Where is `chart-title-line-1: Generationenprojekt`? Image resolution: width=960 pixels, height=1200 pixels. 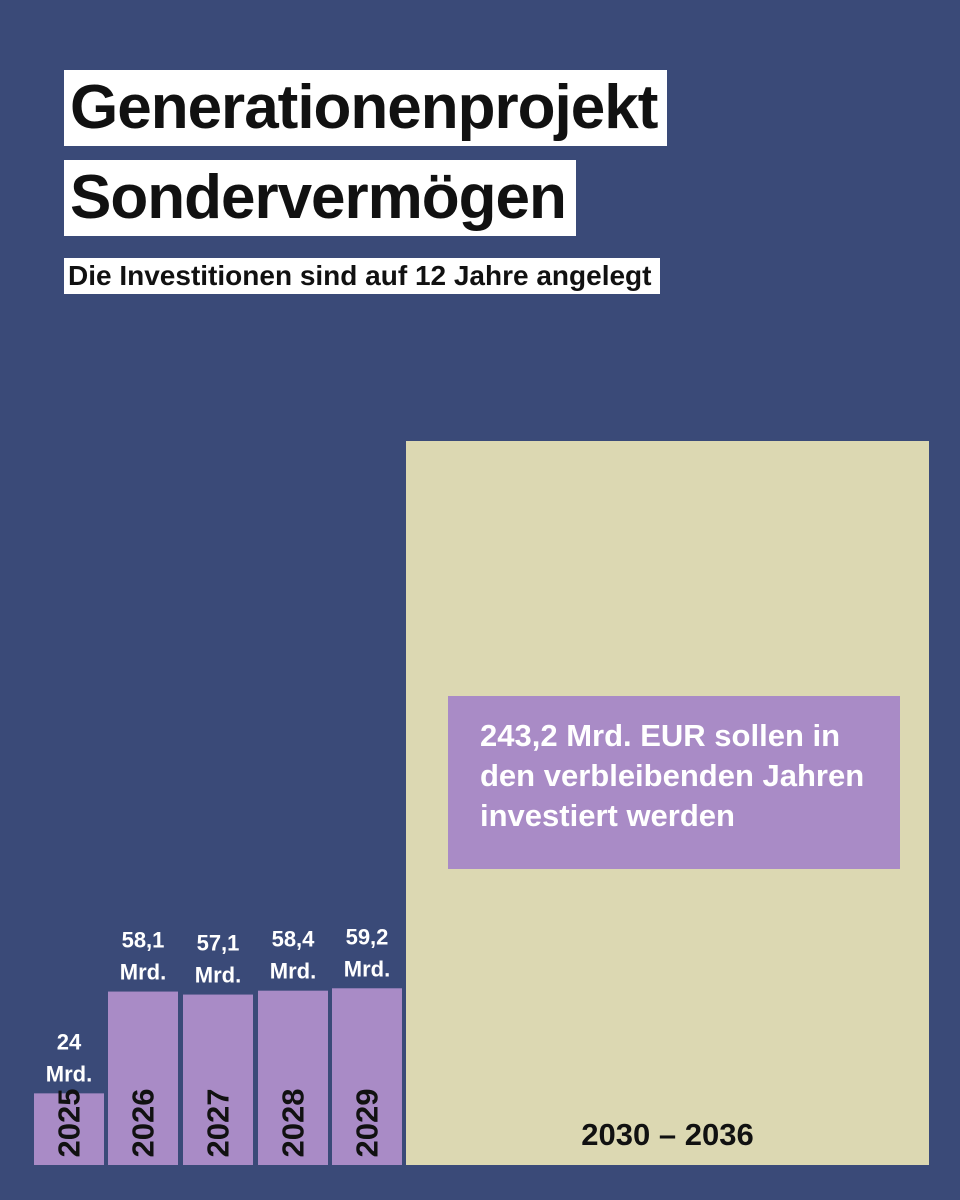 chart-title-line-1: Generationenprojekt is located at coordinates (366, 108).